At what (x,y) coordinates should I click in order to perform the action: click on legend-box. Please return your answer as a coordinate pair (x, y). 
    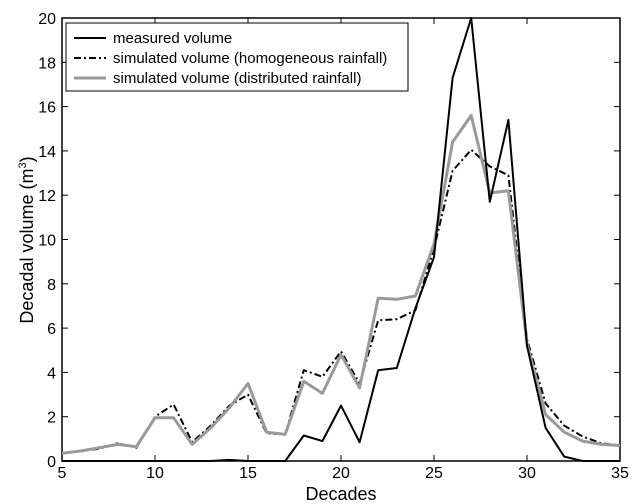
    Looking at the image, I should click on (237, 57).